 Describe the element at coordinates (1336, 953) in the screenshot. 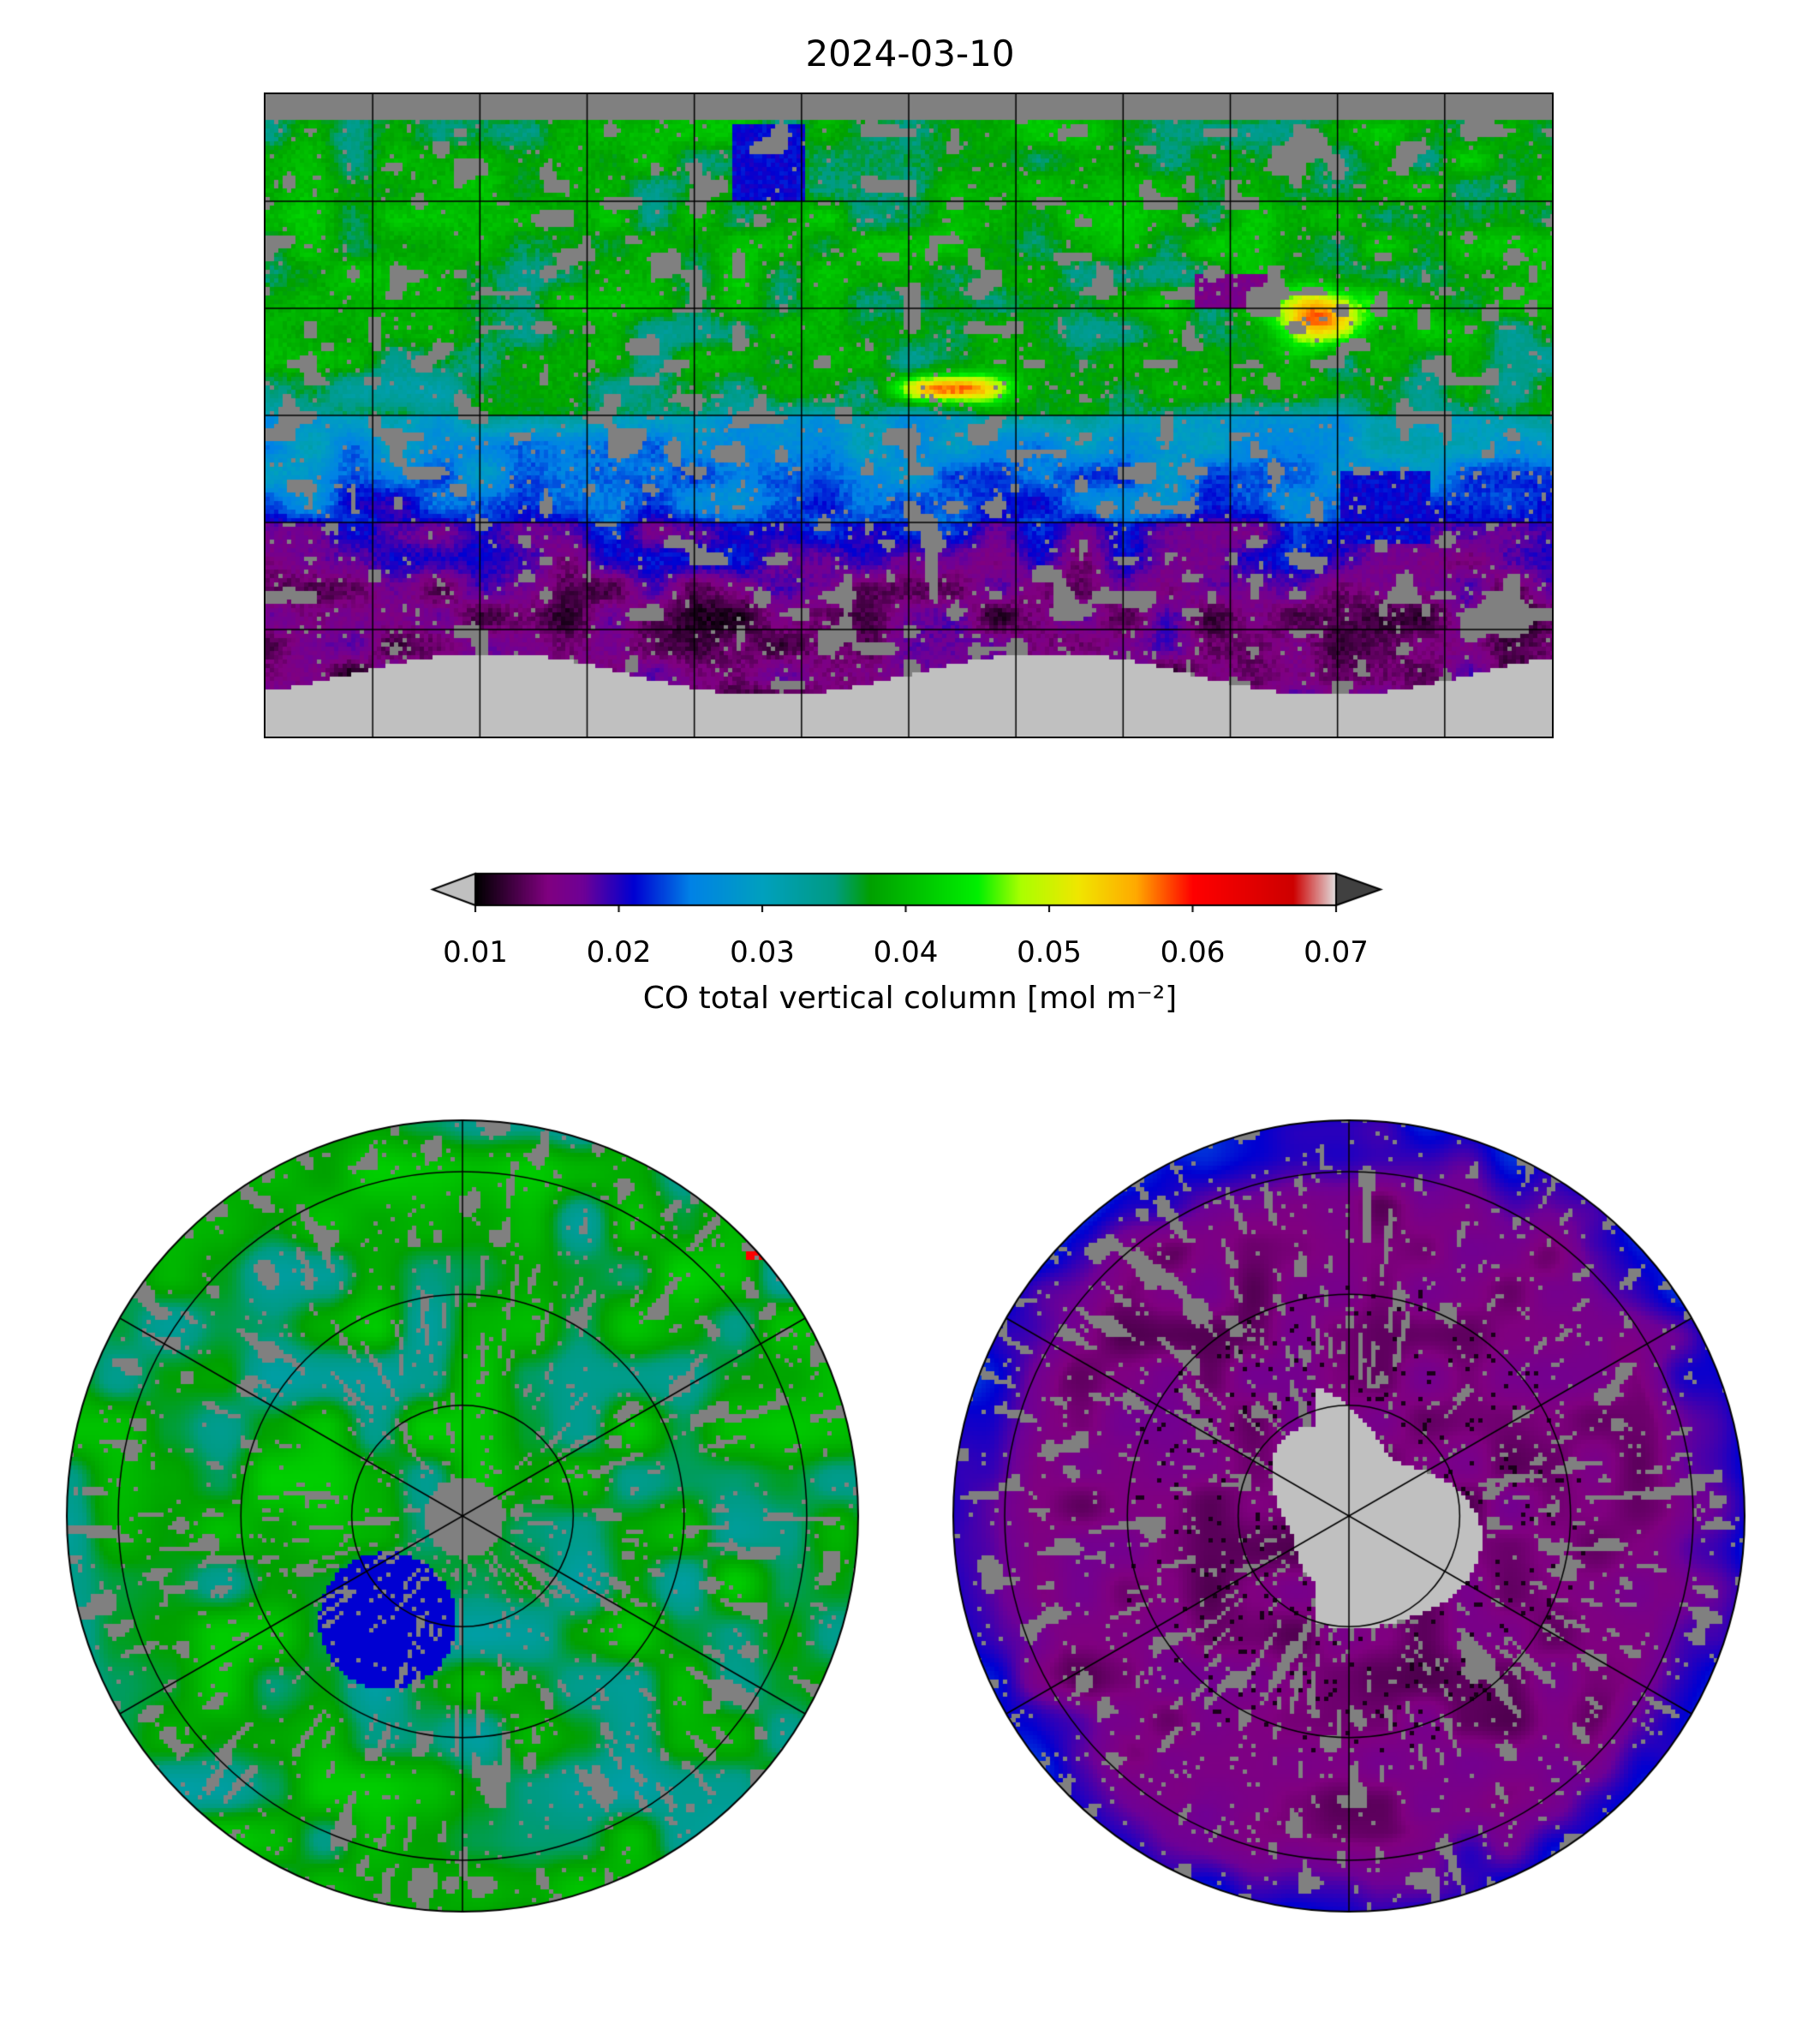

I see `colorbar-tick-label: 0.07` at that location.